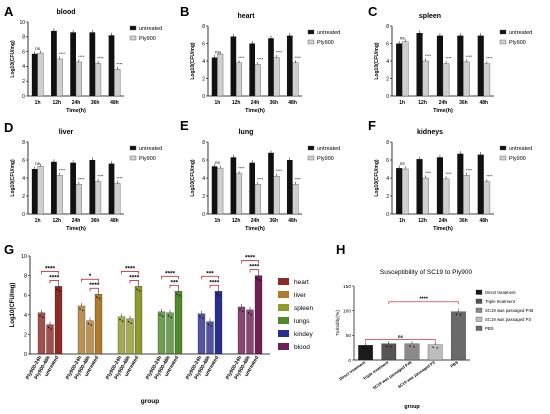  I want to click on b-y-tick-label: 8, so click(203, 27).